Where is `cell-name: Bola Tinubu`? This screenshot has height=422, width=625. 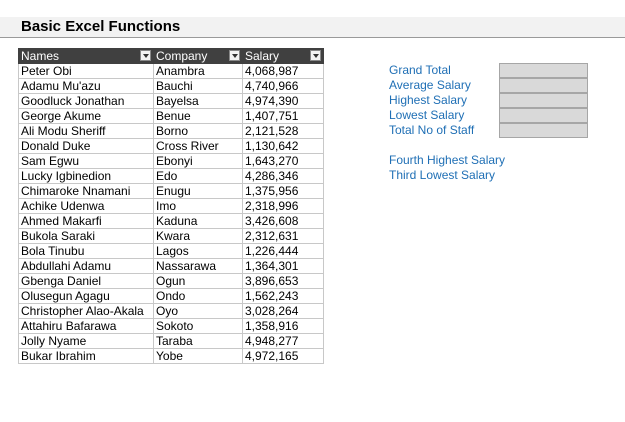 cell-name: Bola Tinubu is located at coordinates (86, 251).